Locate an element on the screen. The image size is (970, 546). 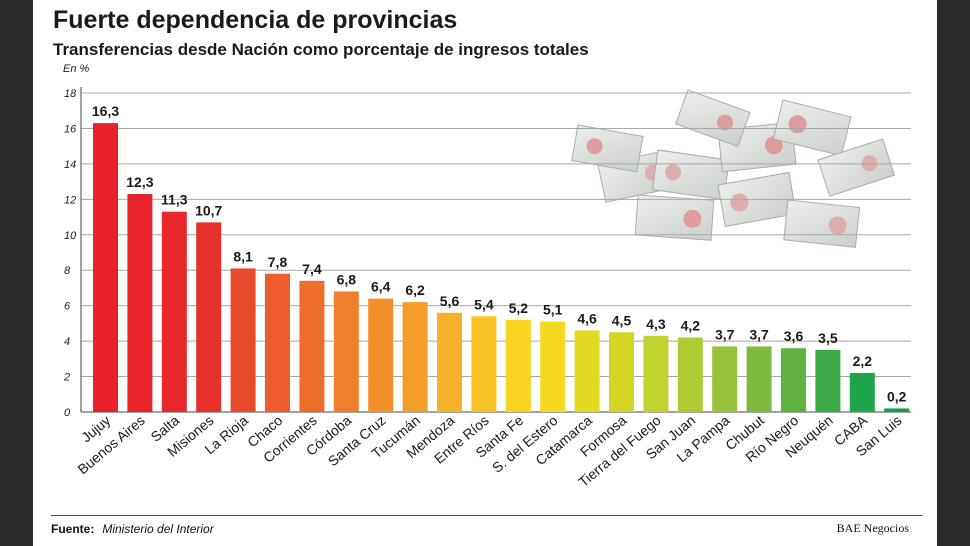
y-tick-label: 14 is located at coordinates (70, 165).